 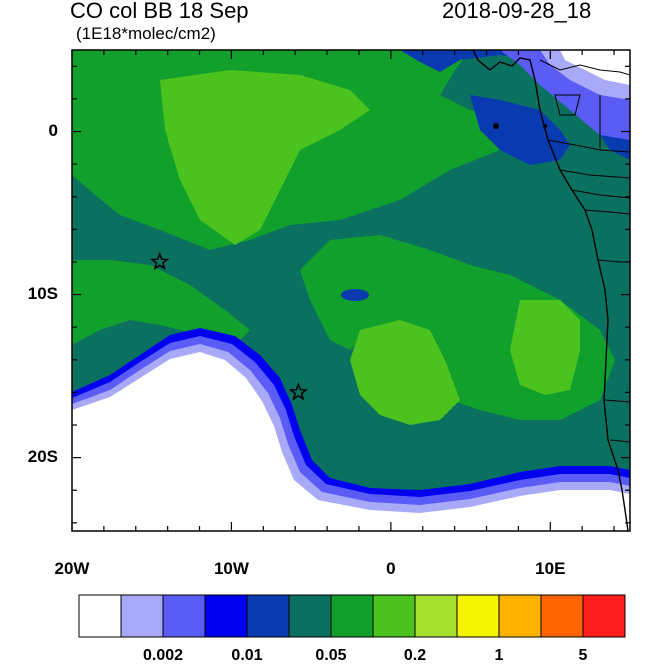 I want to click on lat-label: 20S, so click(x=42, y=456).